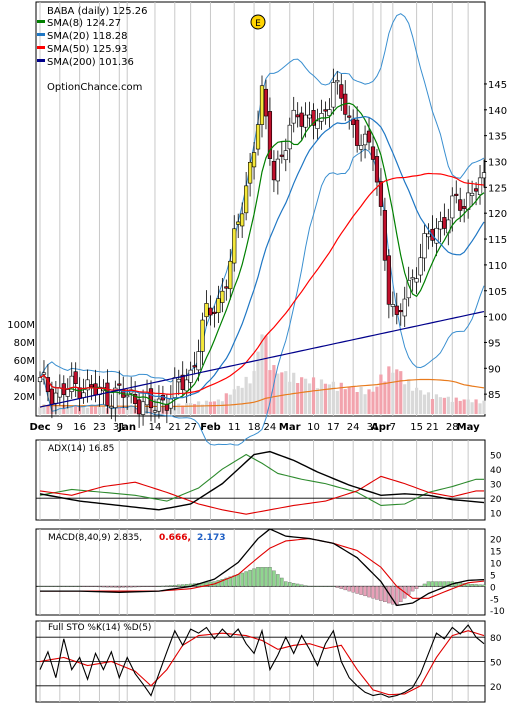 This screenshot has width=526, height=706. Describe the element at coordinates (497, 214) in the screenshot. I see `price-tick-label: 120` at that location.